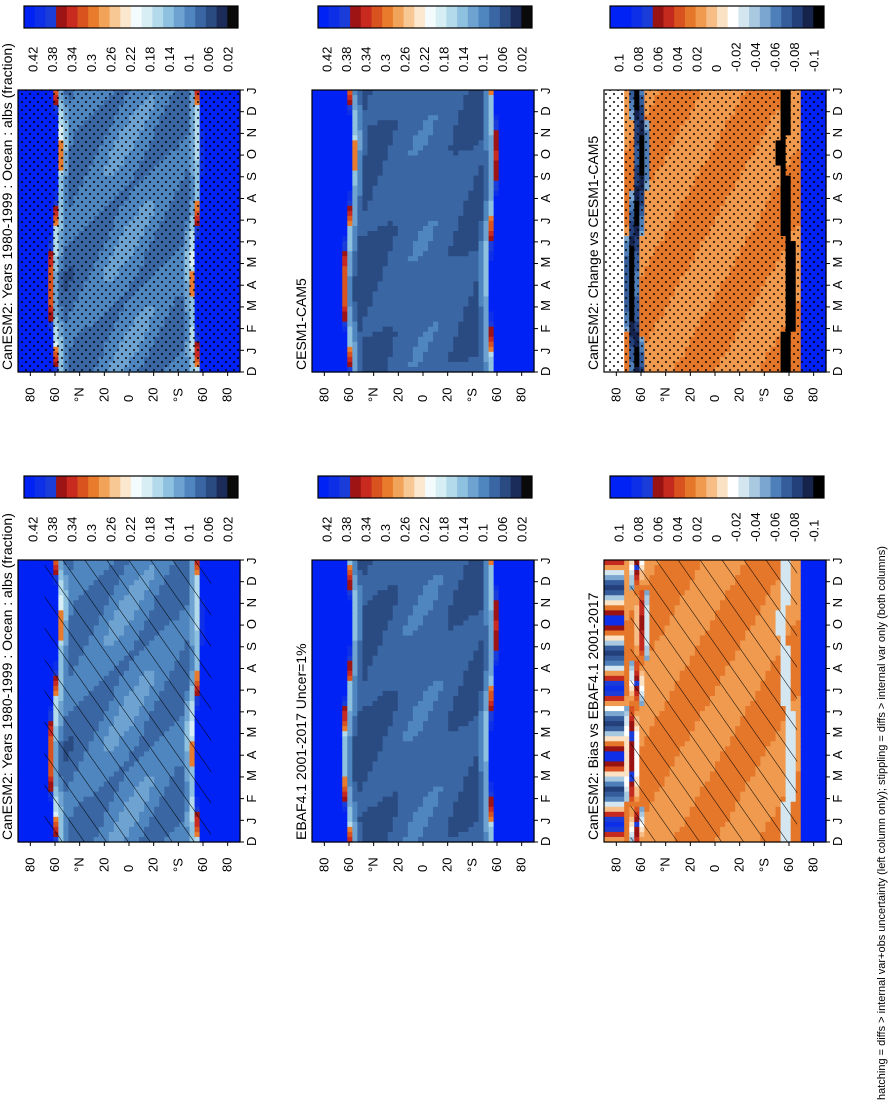 The height and width of the screenshot is (1107, 891). Describe the element at coordinates (227, 529) in the screenshot. I see `colorbar-label: 0.02` at that location.